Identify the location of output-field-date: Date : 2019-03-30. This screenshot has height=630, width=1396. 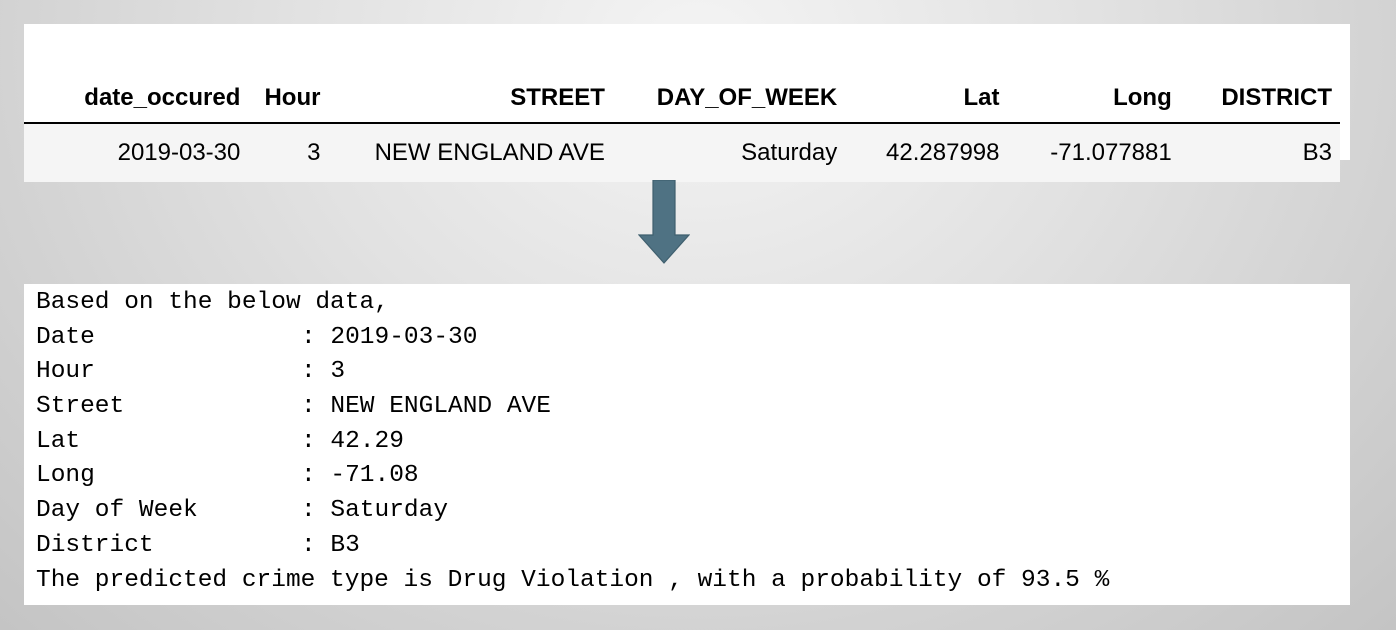
(693, 338).